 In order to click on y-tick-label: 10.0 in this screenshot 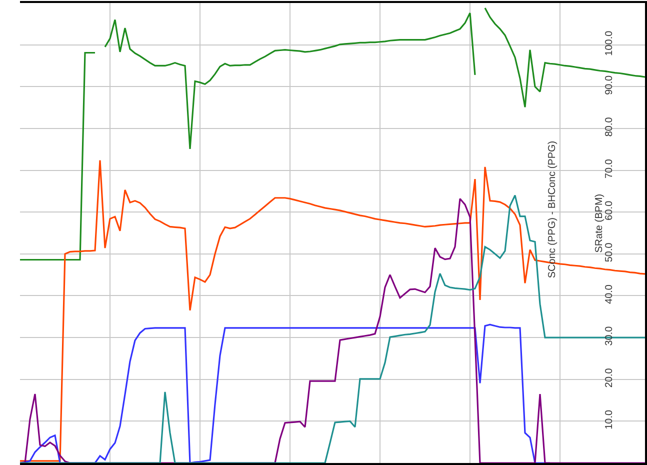, I will do `click(609, 420)`.